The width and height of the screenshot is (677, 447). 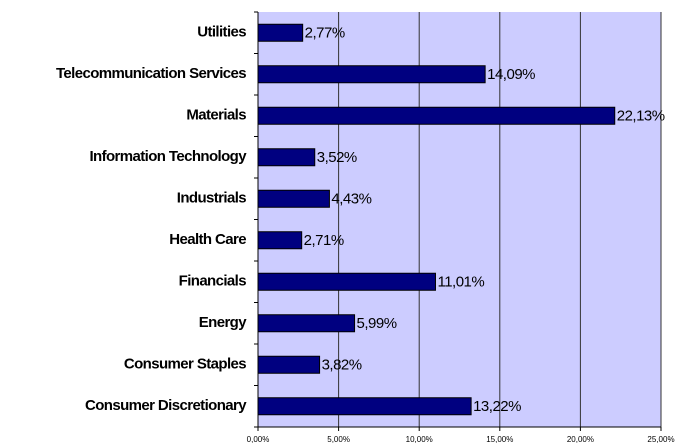 What do you see at coordinates (324, 240) in the screenshot?
I see `data-label: 2,71%` at bounding box center [324, 240].